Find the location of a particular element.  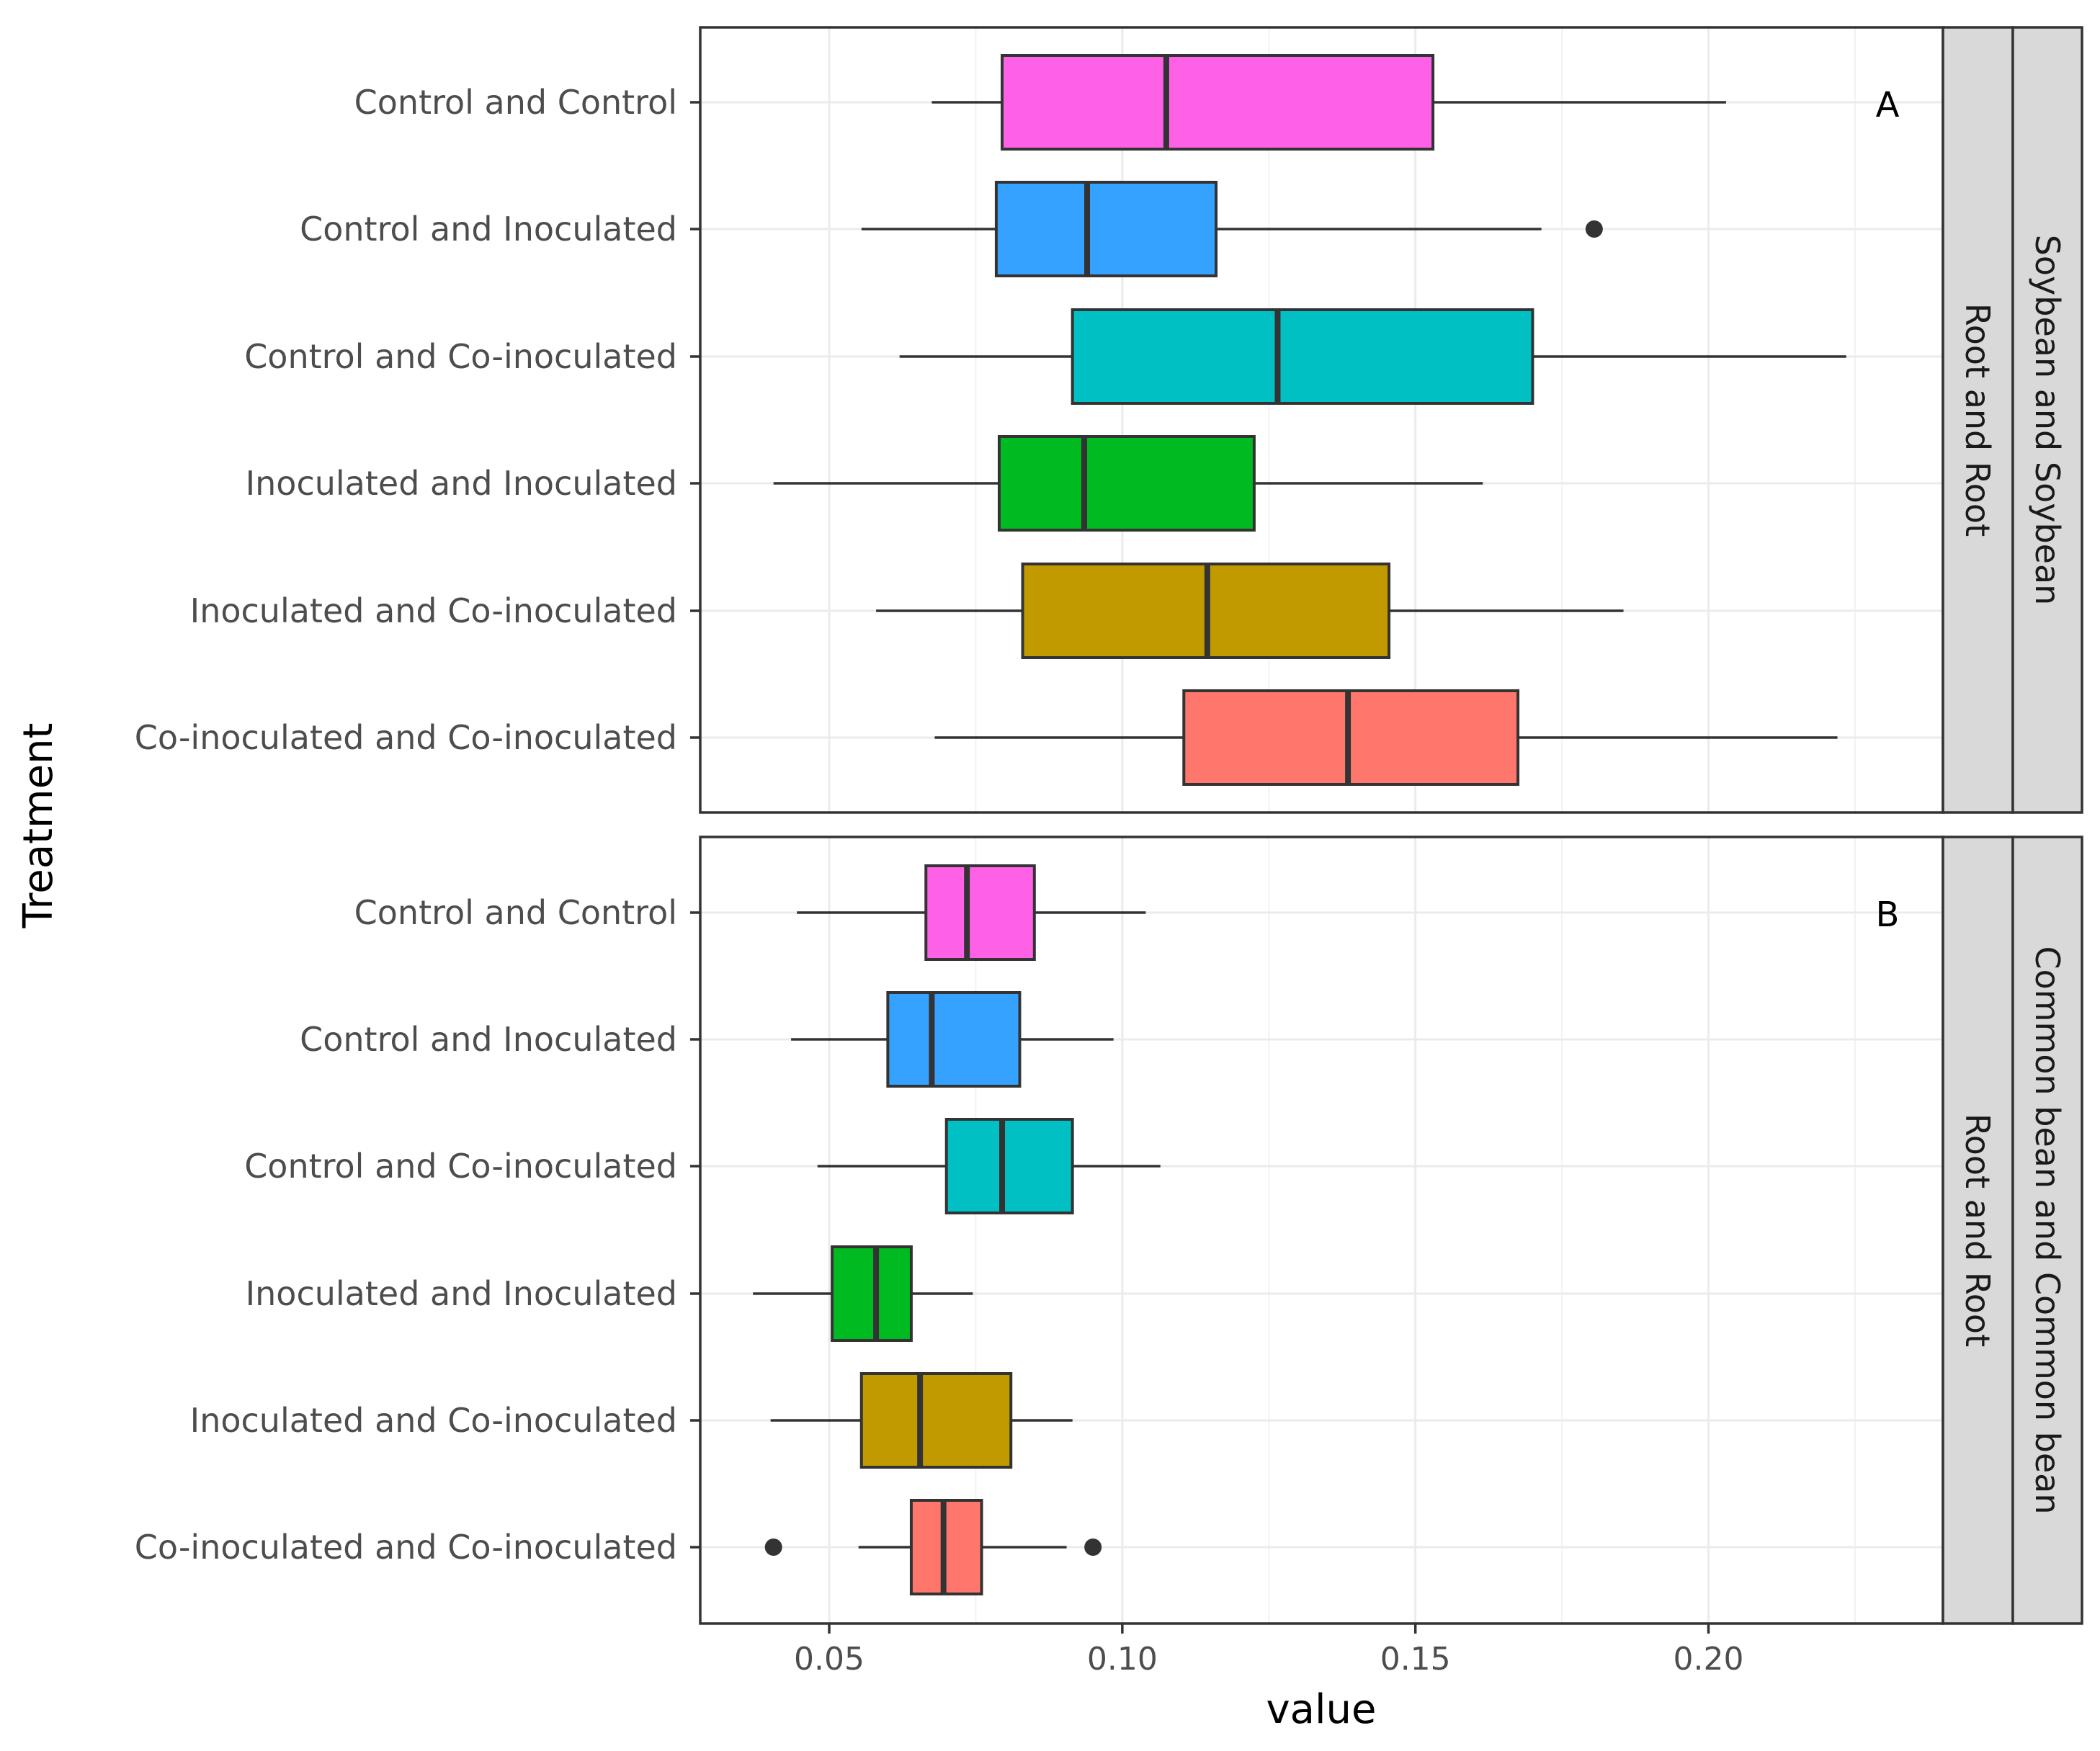

panel-b-strip-inner-text: Root and Root is located at coordinates (1977, 1231).